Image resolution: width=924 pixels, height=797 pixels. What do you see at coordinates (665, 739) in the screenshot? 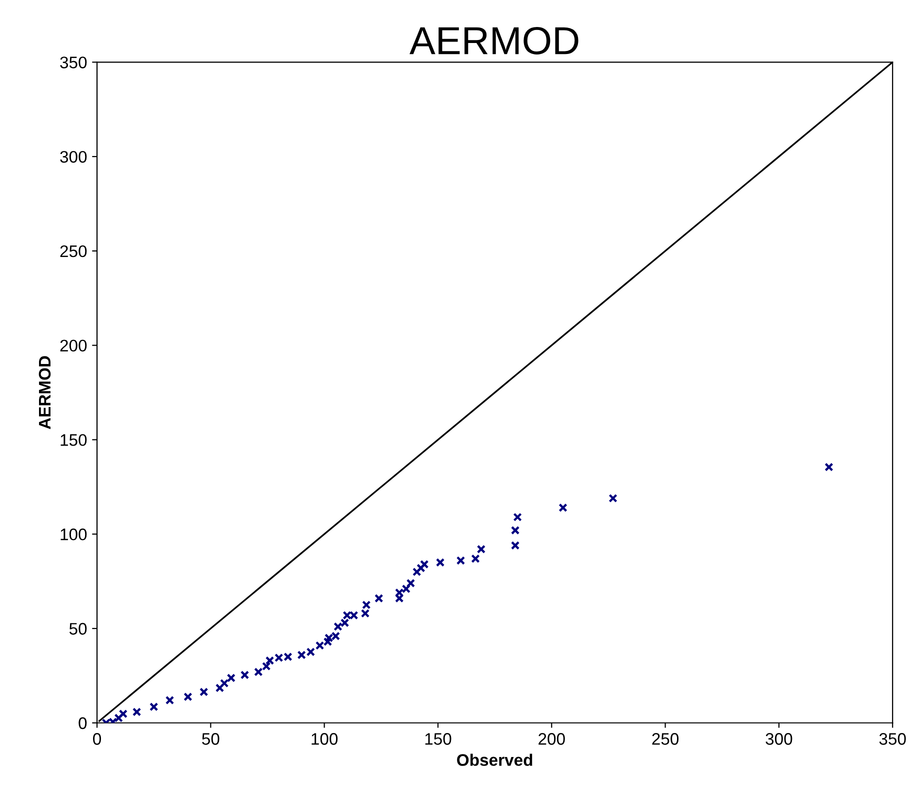
I see `x-tick-label: 250` at bounding box center [665, 739].